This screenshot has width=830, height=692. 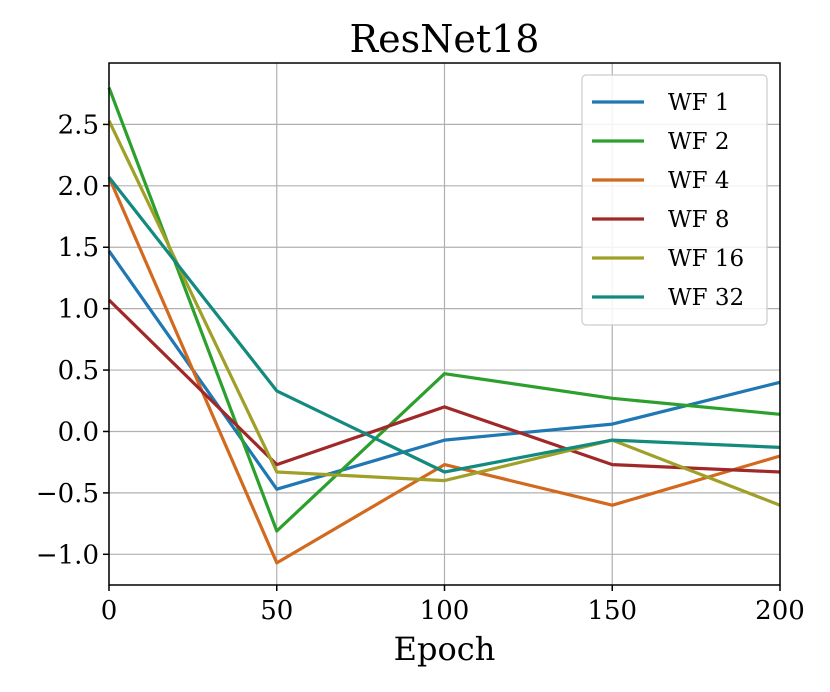 What do you see at coordinates (78, 187) in the screenshot?
I see `y-tick-label: 2.0` at bounding box center [78, 187].